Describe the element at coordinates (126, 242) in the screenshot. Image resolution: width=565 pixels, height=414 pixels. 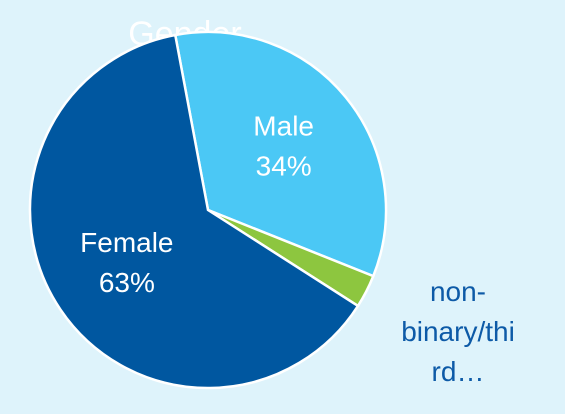
I see `slice-label: Female` at that location.